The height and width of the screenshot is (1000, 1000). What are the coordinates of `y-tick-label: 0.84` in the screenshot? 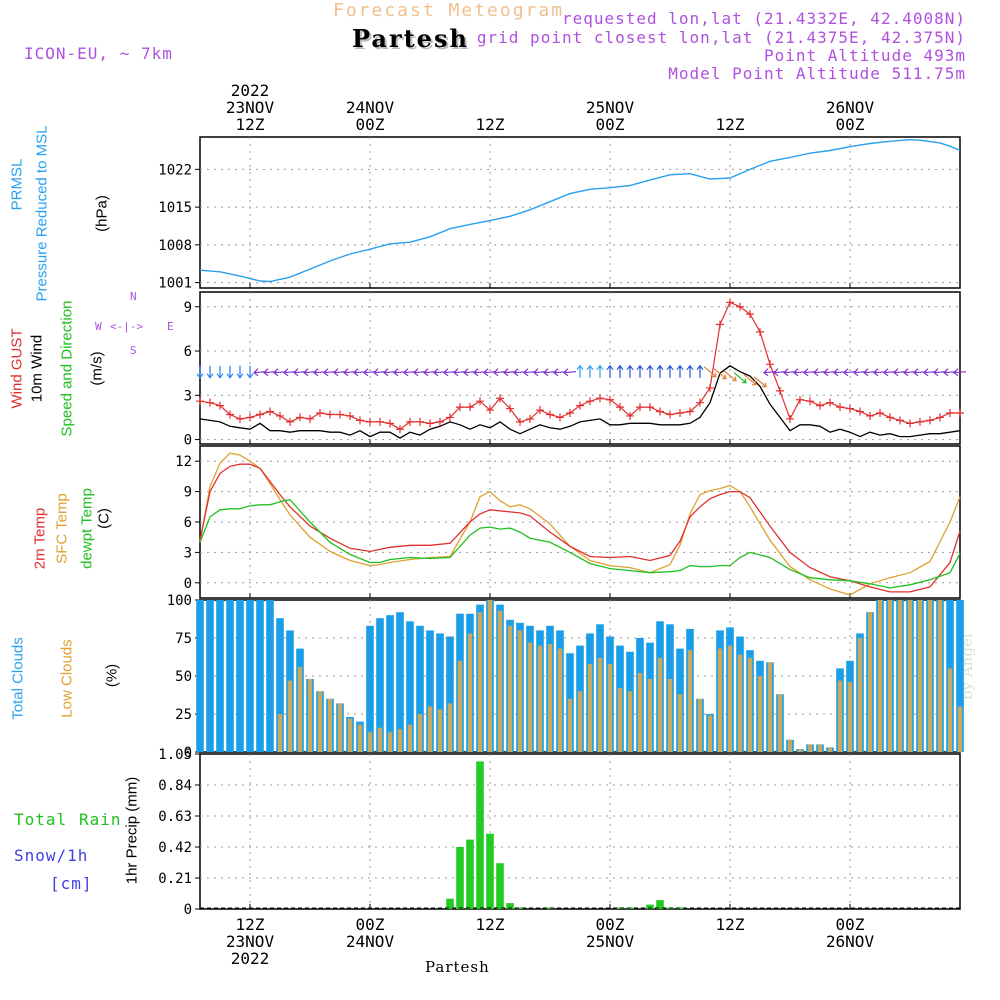 It's located at (175, 786).